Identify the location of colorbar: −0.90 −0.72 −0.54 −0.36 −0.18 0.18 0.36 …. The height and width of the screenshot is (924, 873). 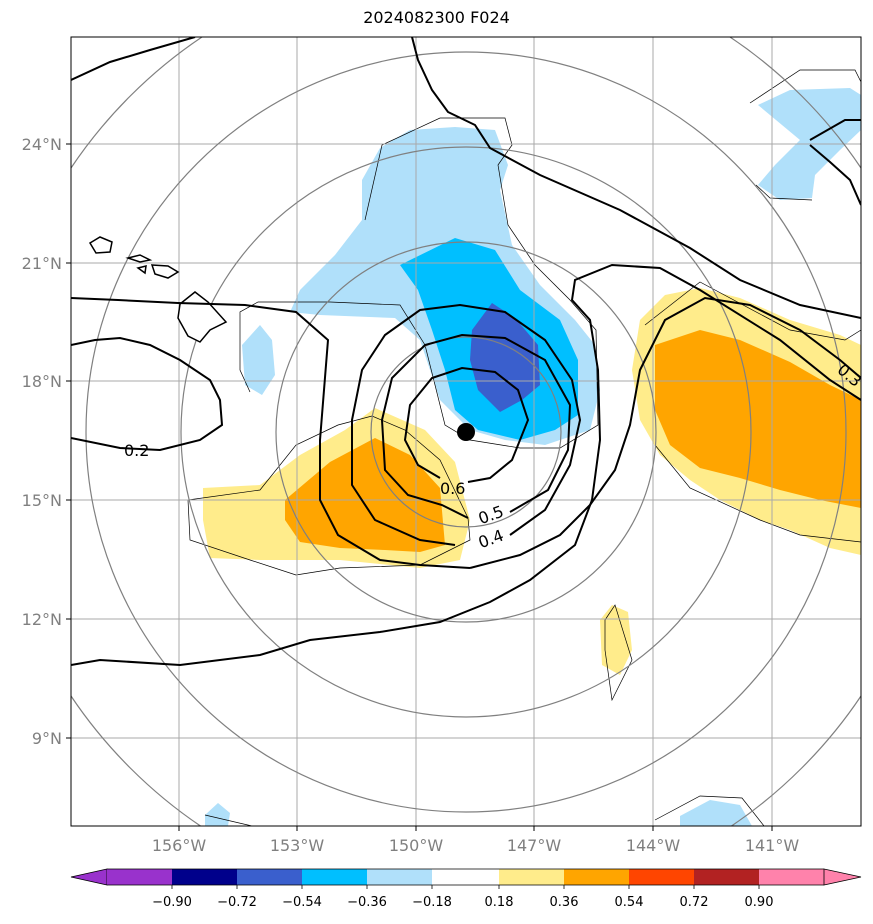
(466, 889).